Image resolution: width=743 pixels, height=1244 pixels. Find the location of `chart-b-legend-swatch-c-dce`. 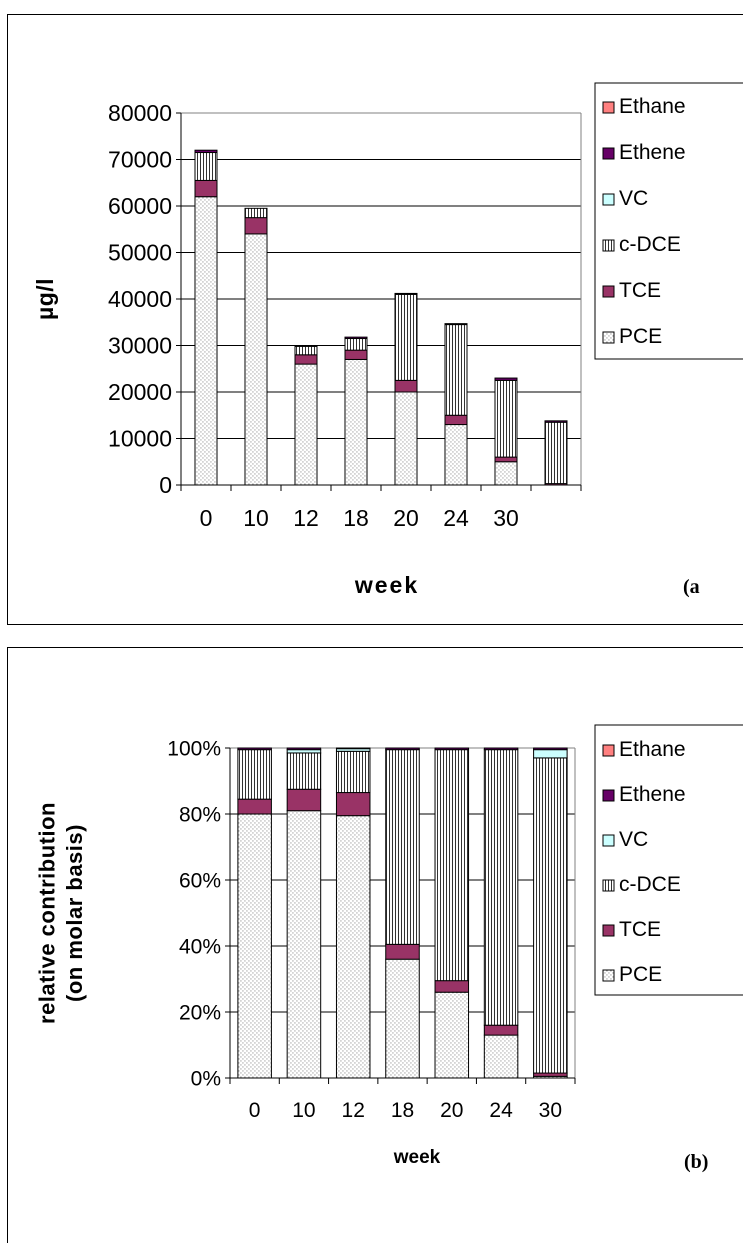

chart-b-legend-swatch-c-dce is located at coordinates (608, 885).